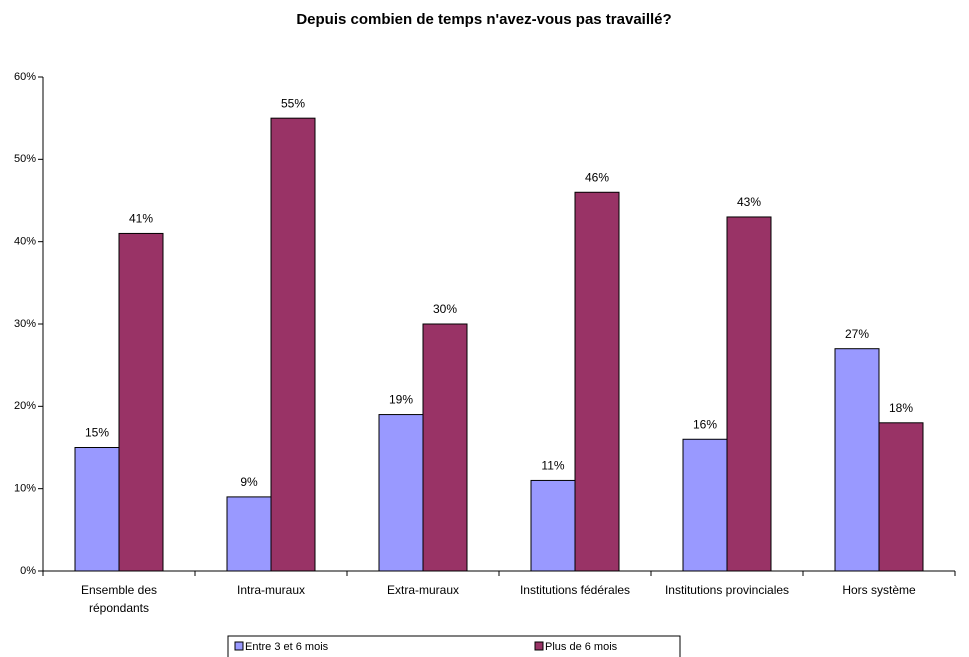  I want to click on x-tick-label: Extra-muraux, so click(423, 590).